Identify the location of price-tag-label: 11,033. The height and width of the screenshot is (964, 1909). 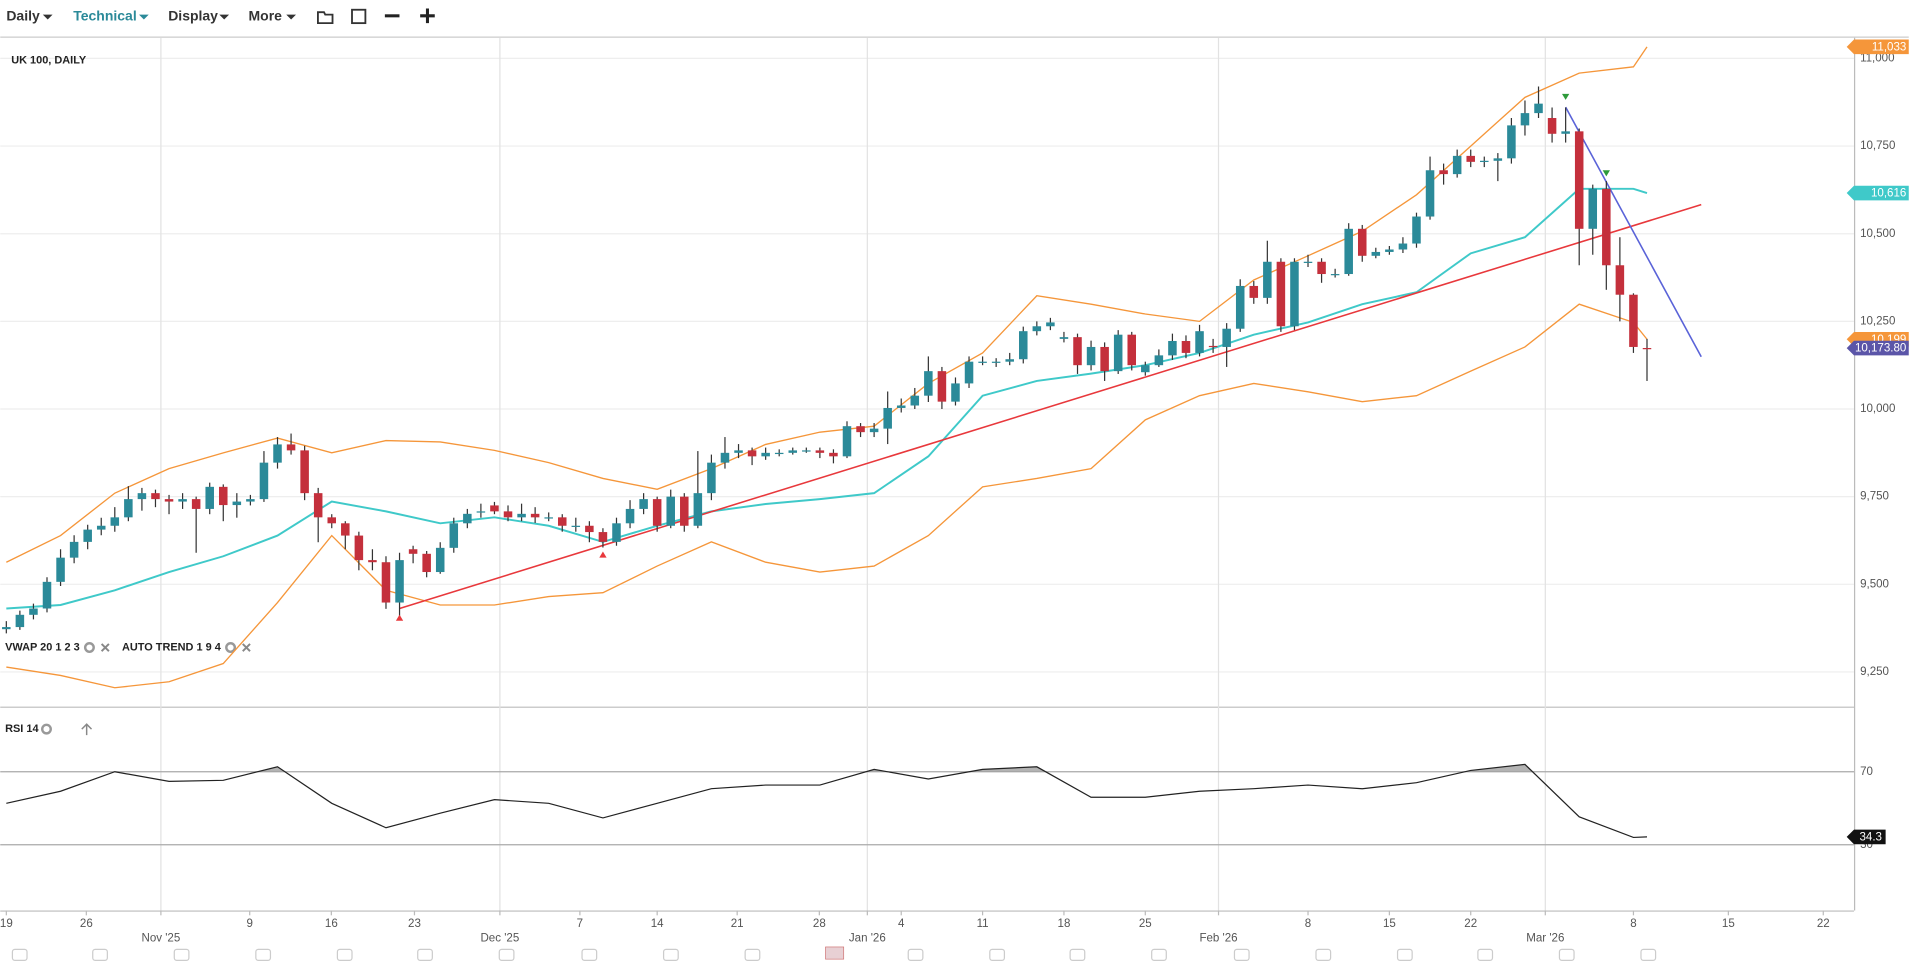
(1889, 48).